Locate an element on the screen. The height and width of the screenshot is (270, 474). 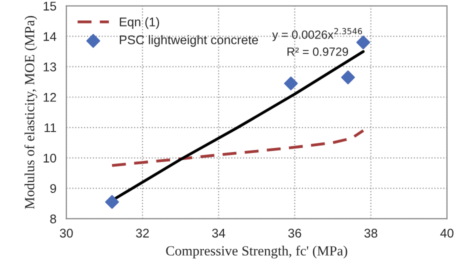
x-tick-label: 38 is located at coordinates (371, 233).